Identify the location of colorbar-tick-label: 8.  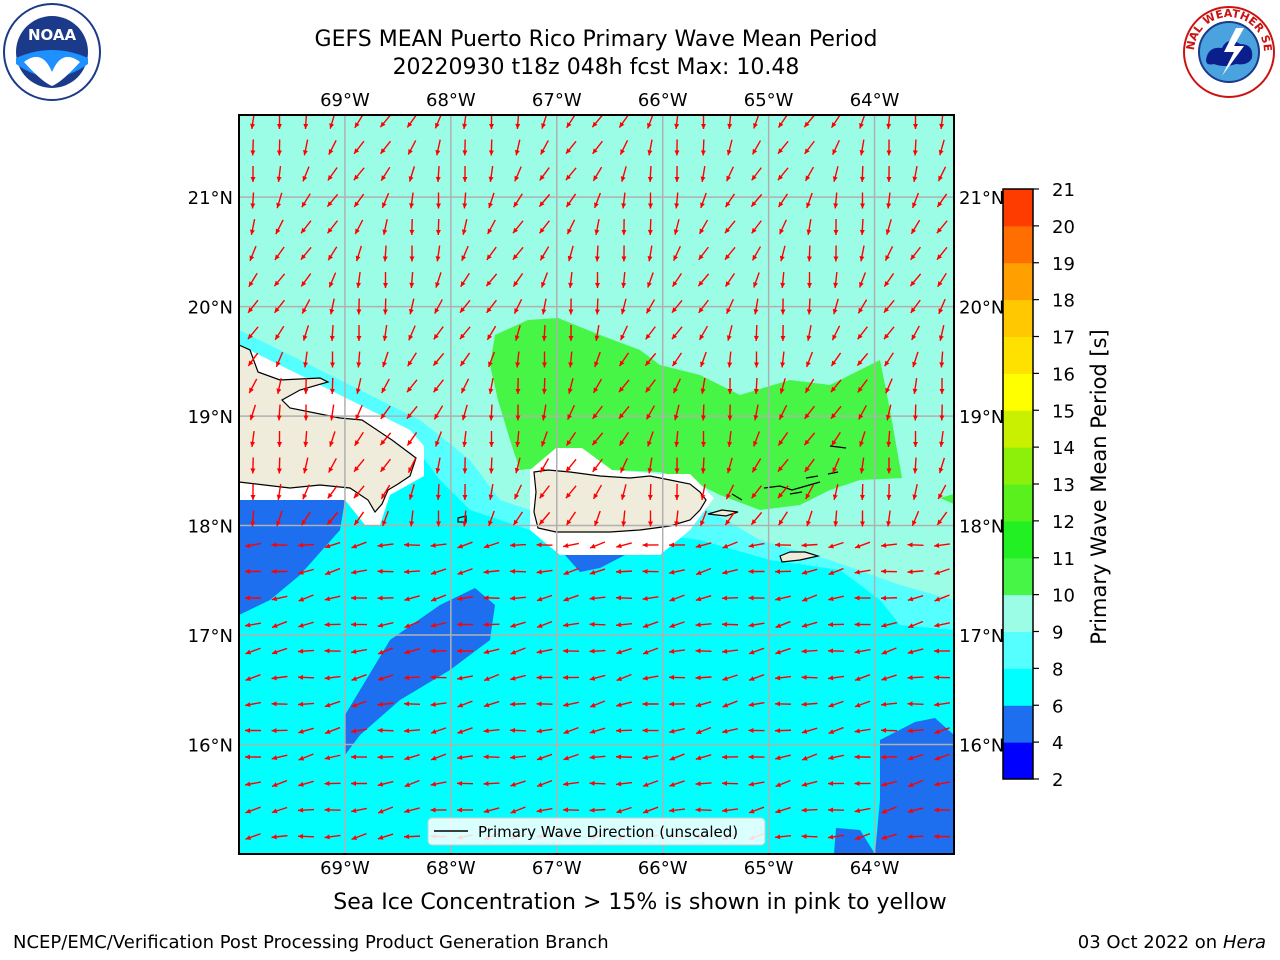
(1057, 669).